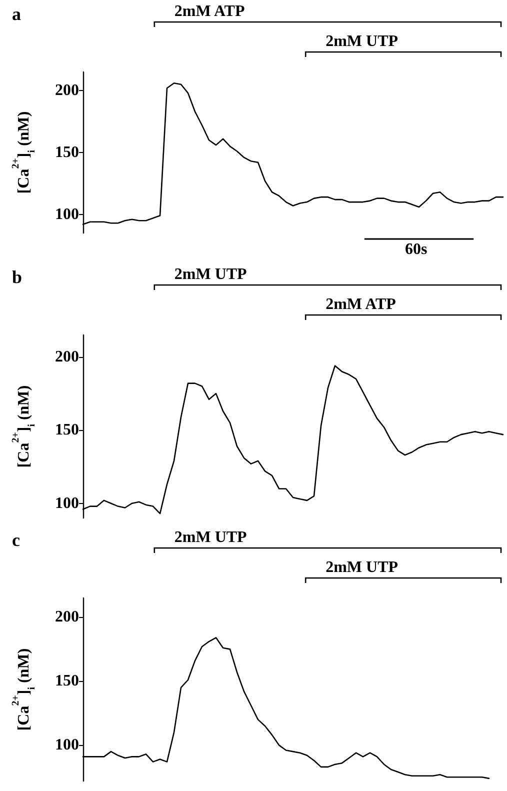  What do you see at coordinates (16, 14) in the screenshot?
I see `chart-title: a` at bounding box center [16, 14].